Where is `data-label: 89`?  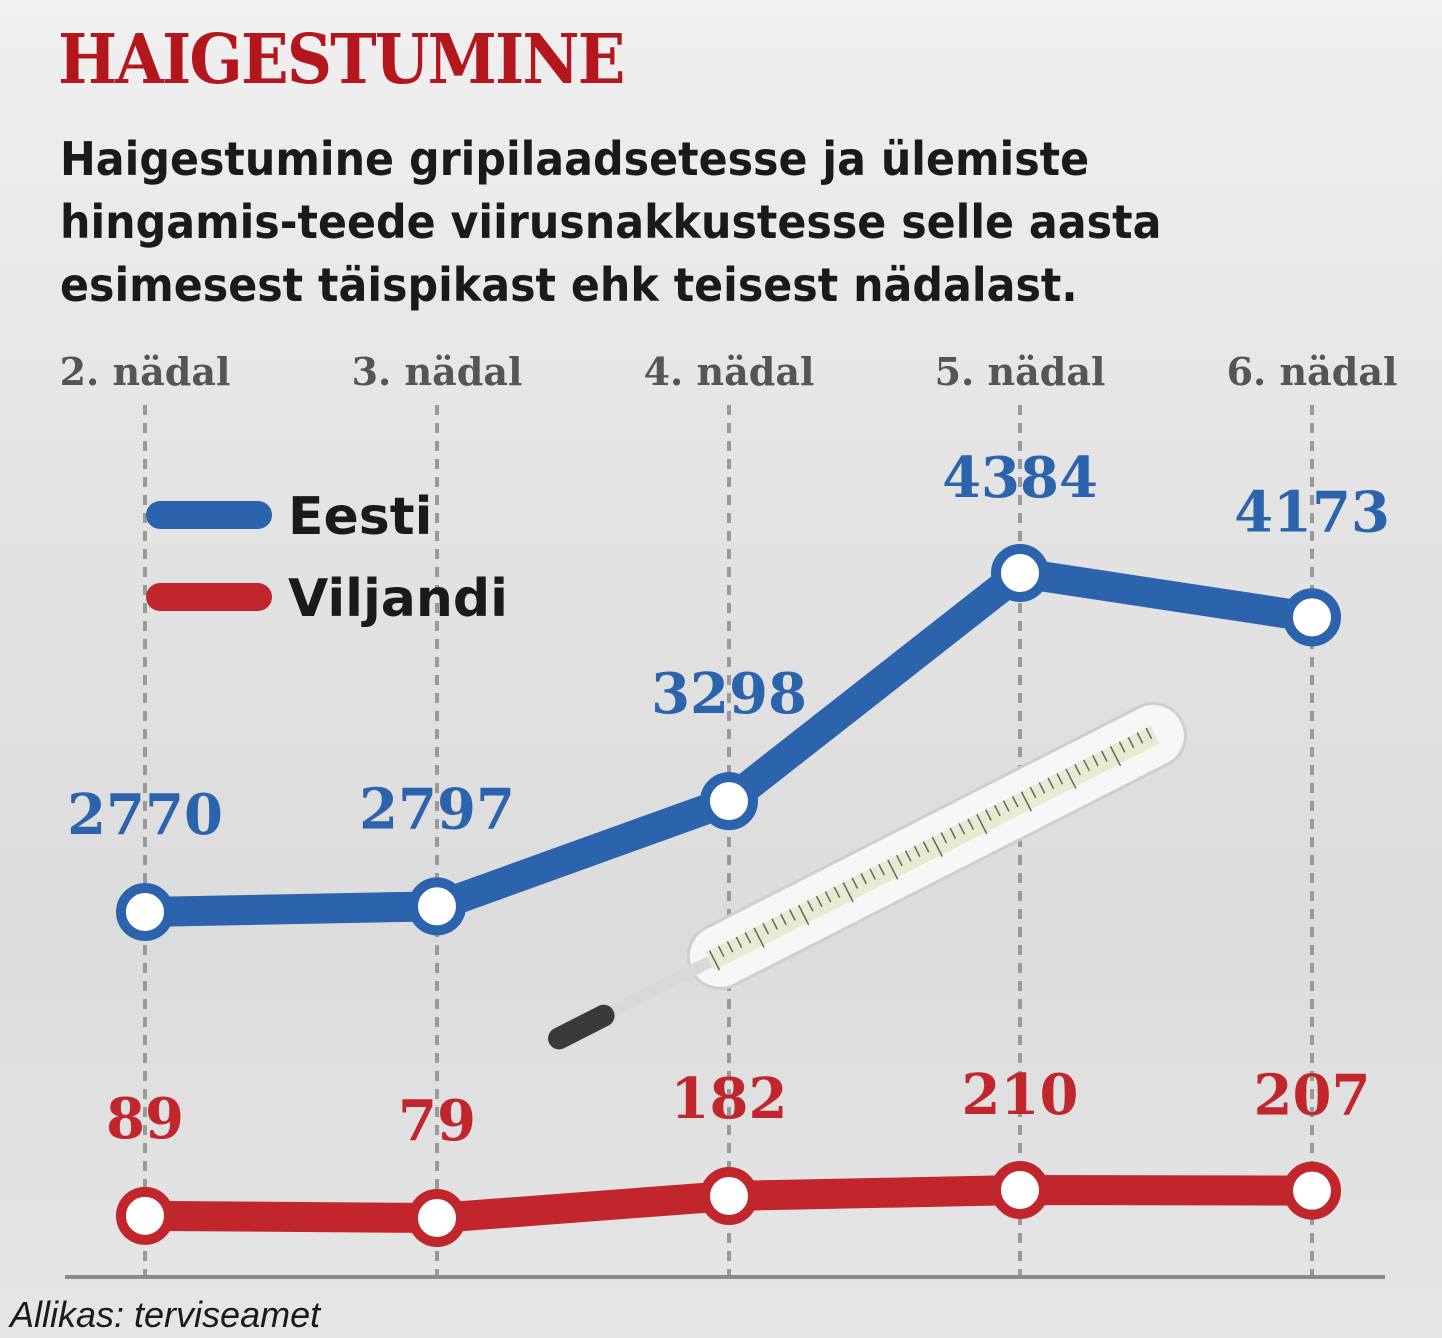
data-label: 89 is located at coordinates (145, 1119).